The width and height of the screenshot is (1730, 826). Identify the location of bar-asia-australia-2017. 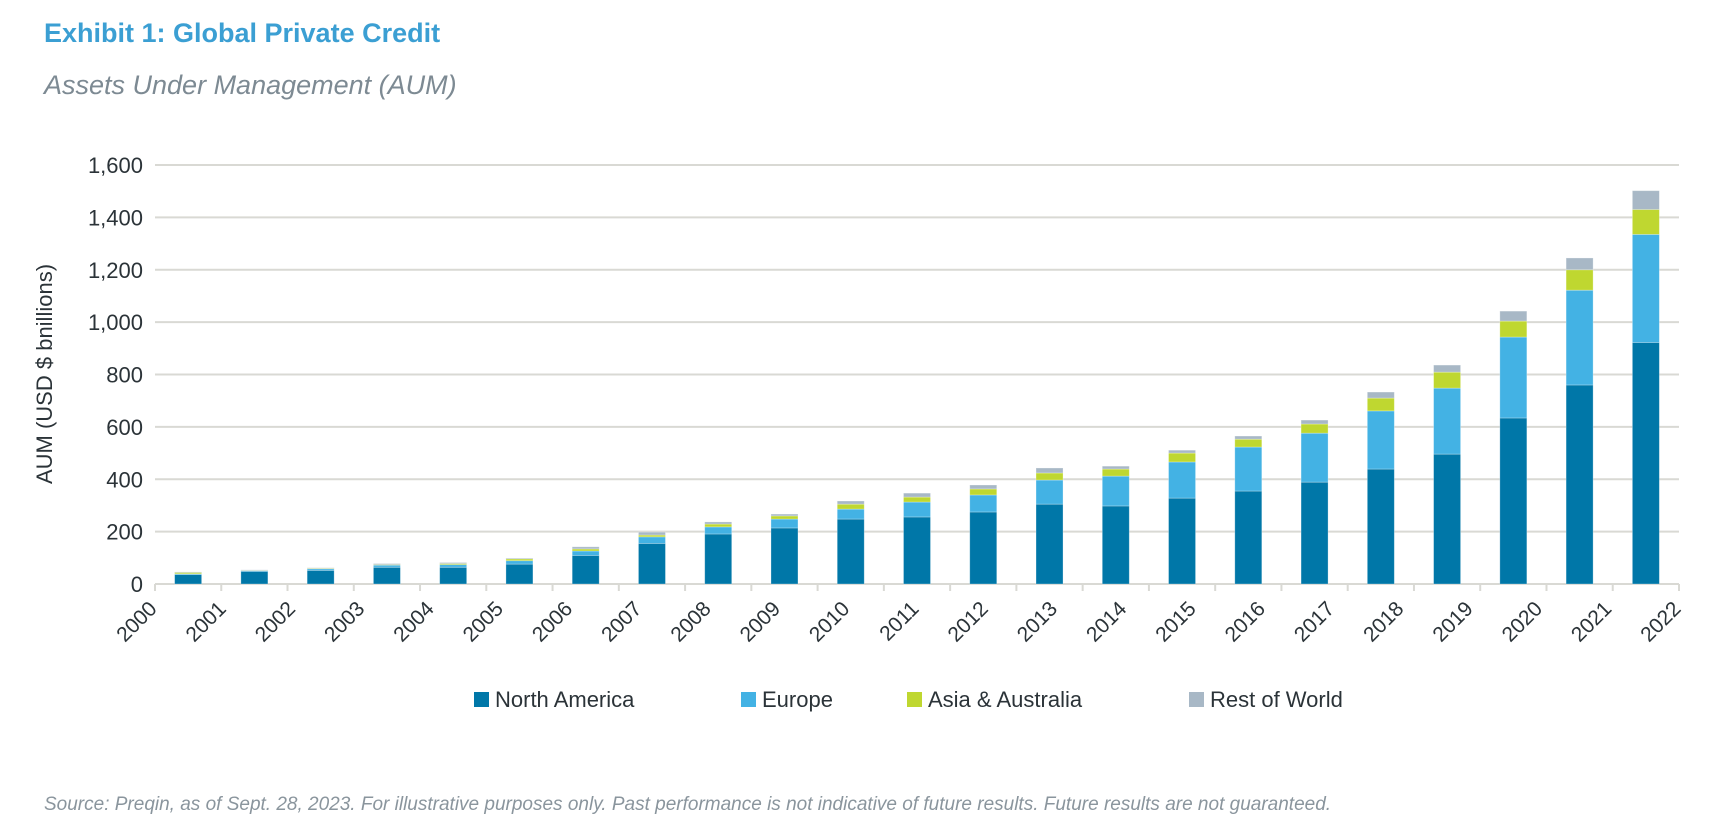
(1314, 428).